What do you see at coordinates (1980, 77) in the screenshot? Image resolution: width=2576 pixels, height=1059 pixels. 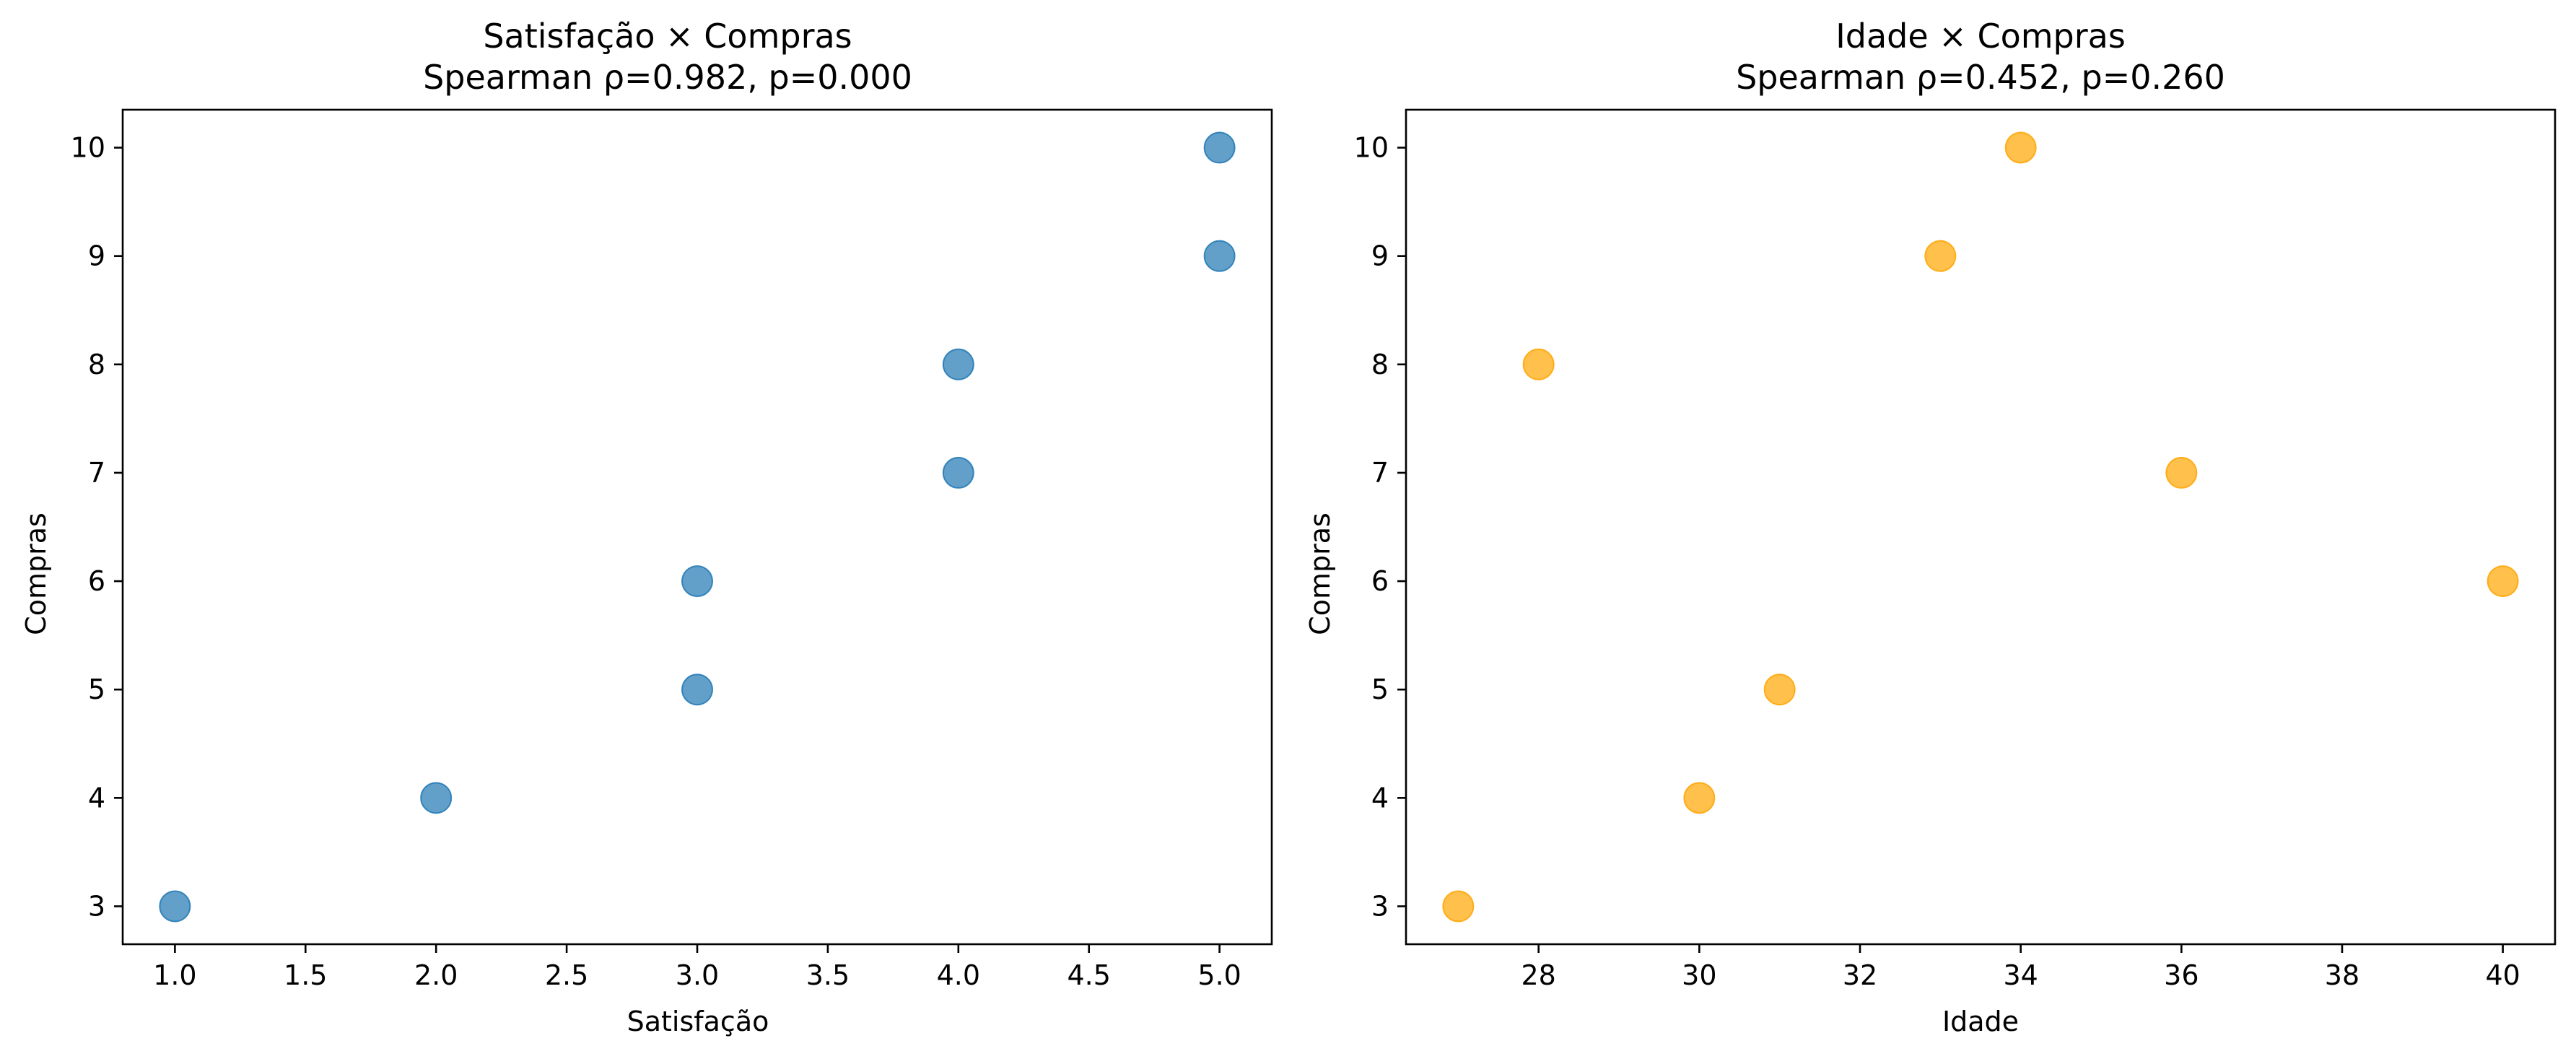 I see `chart-subtitle: Spearman ρ=0.452, p=0.260` at bounding box center [1980, 77].